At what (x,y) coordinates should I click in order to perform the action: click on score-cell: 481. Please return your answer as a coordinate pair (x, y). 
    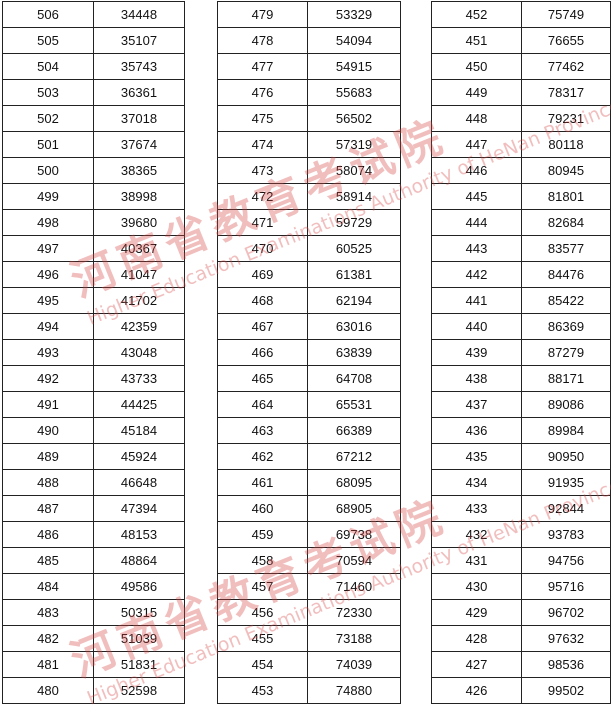
    Looking at the image, I should click on (48, 664).